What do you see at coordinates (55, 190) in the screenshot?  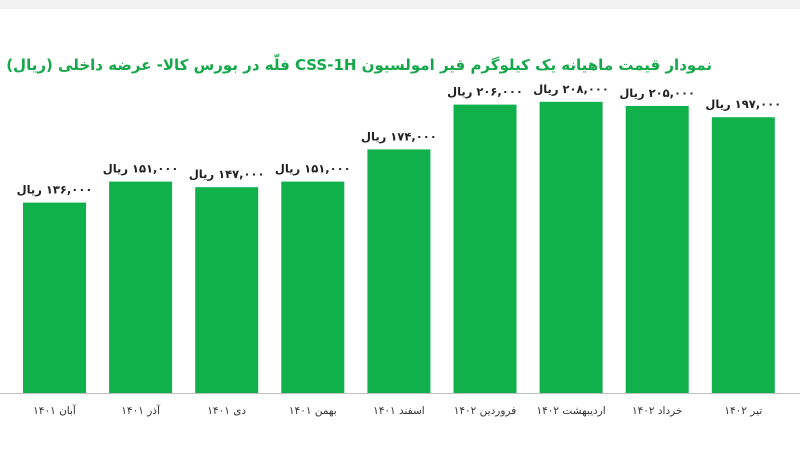 I see `data-label: ۱۳۶,۰۰۰ ریال` at bounding box center [55, 190].